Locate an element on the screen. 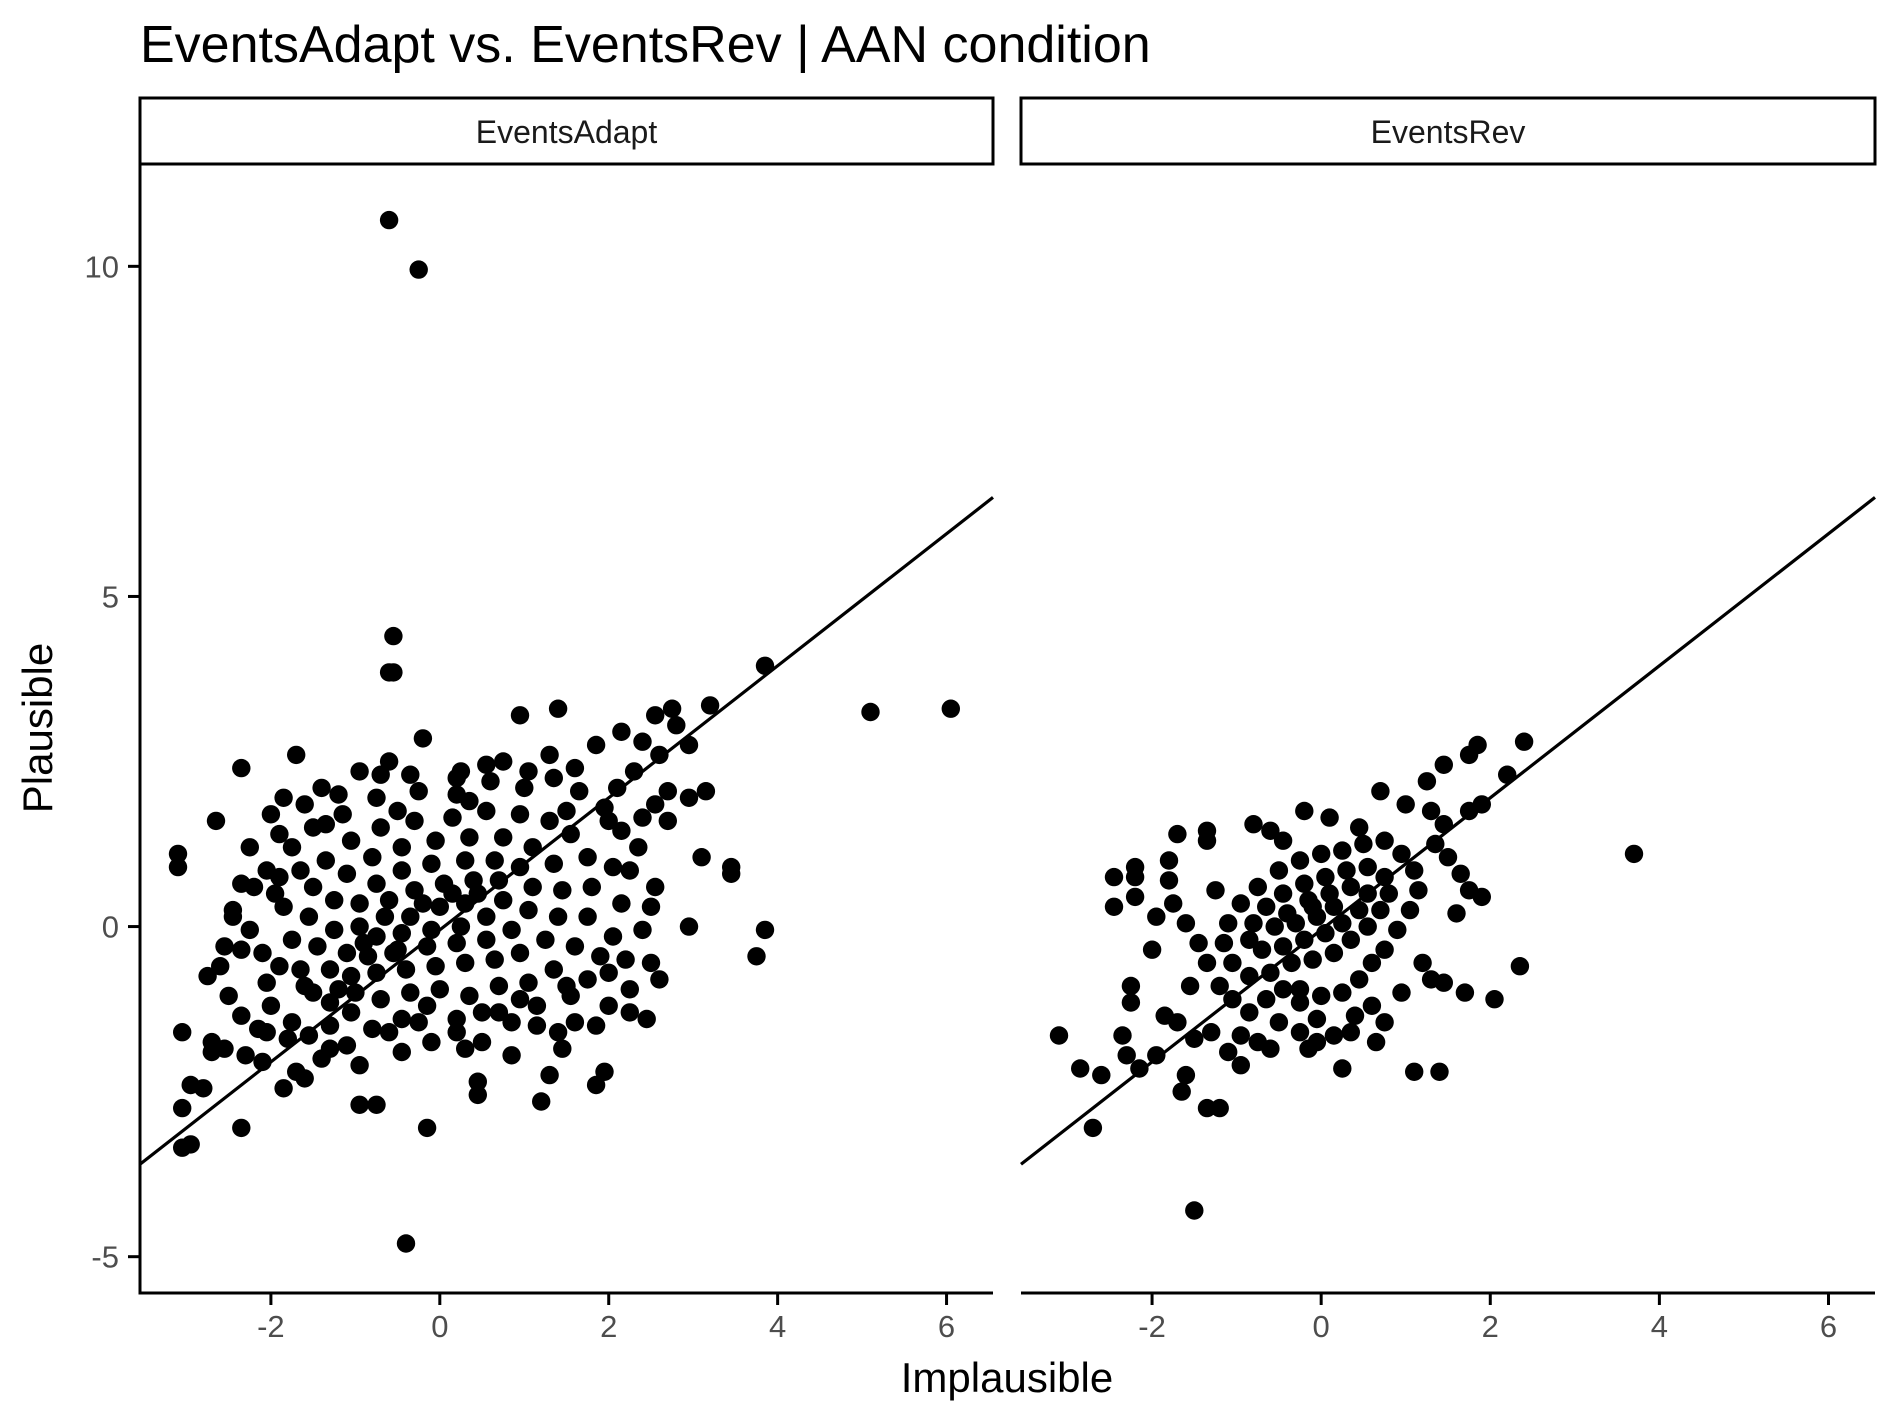  panel-strip-label-eventsrev: EventsRev is located at coordinates (1448, 132).